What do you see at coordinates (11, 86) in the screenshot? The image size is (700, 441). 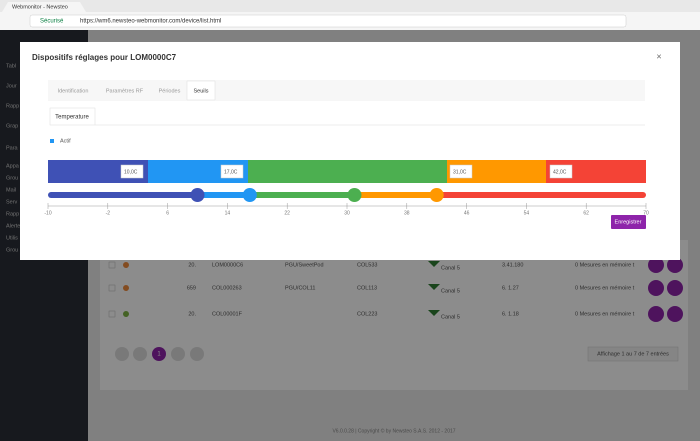 I see `sidebar-item: Jour` at bounding box center [11, 86].